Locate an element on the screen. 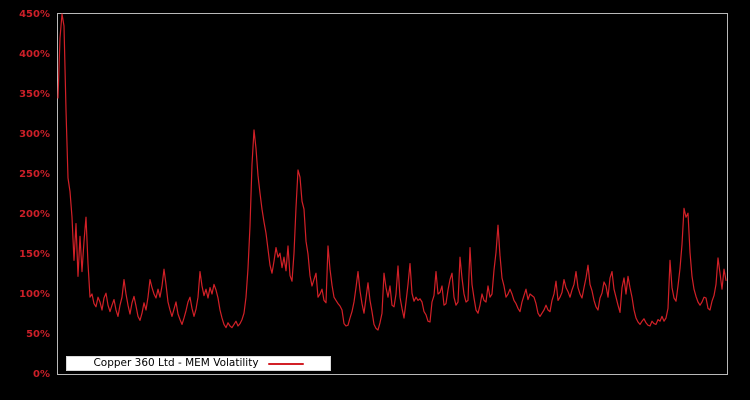 This screenshot has width=750, height=400. legend: Copper 360 Ltd - MEM Volatility is located at coordinates (198, 363).